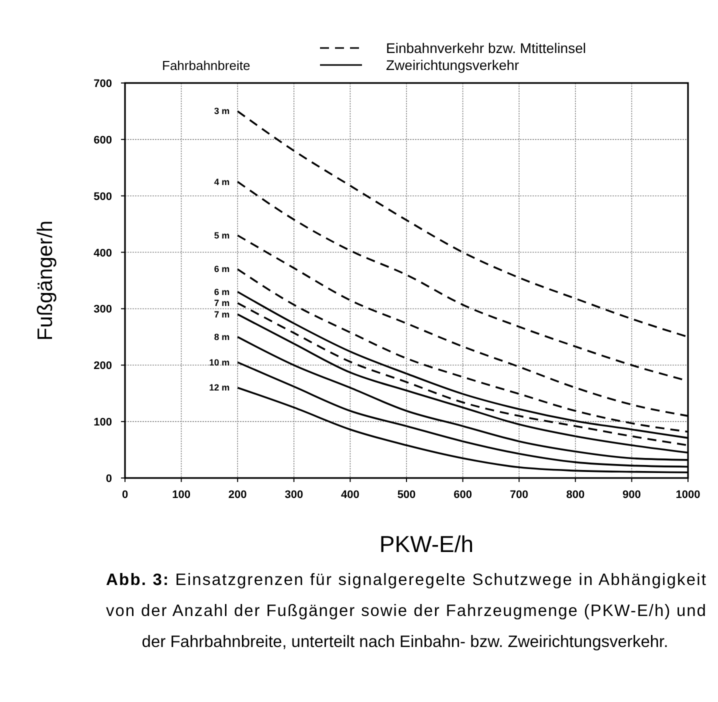  What do you see at coordinates (222, 337) in the screenshot?
I see `series-label: 8 m` at bounding box center [222, 337].